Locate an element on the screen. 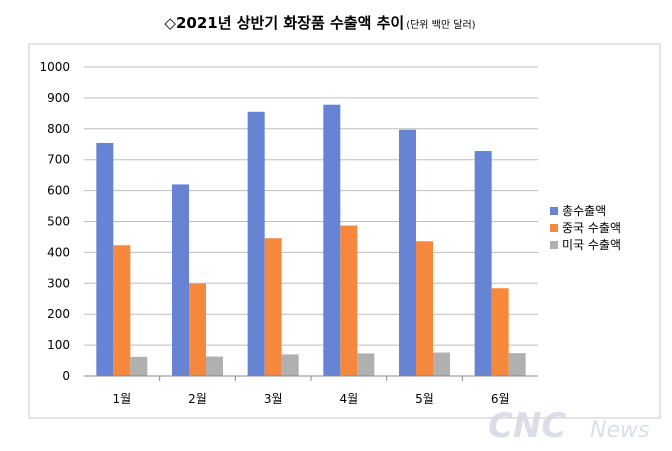 Image resolution: width=672 pixels, height=451 pixels. watermark-brand: CNC is located at coordinates (527, 426).